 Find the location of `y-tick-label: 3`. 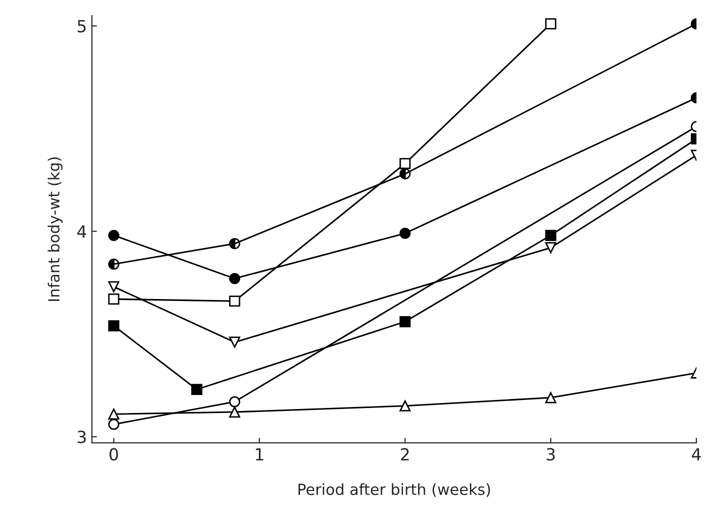

y-tick-label: 3 is located at coordinates (82, 437).